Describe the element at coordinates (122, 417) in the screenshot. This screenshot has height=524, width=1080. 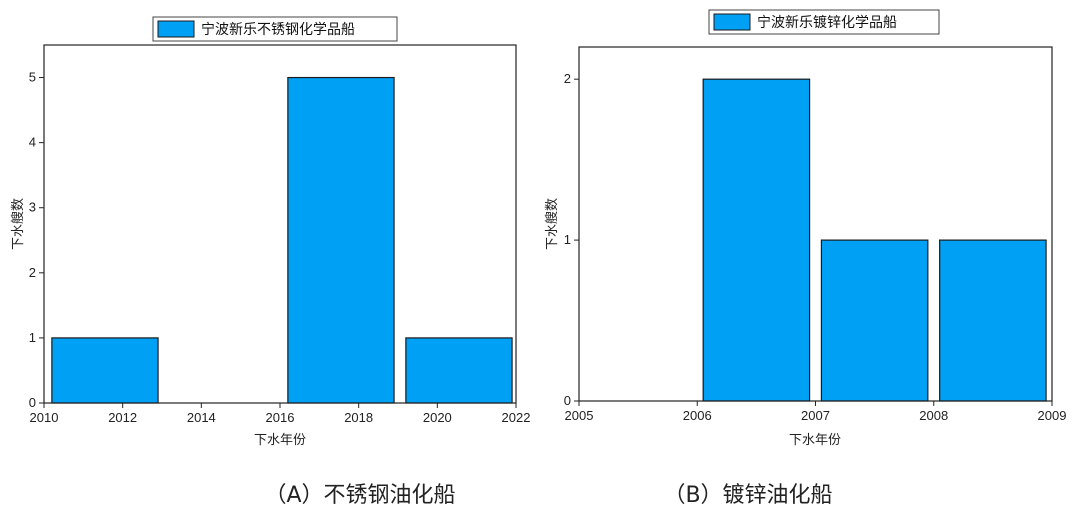
I see `x-tick-label: 2012` at that location.